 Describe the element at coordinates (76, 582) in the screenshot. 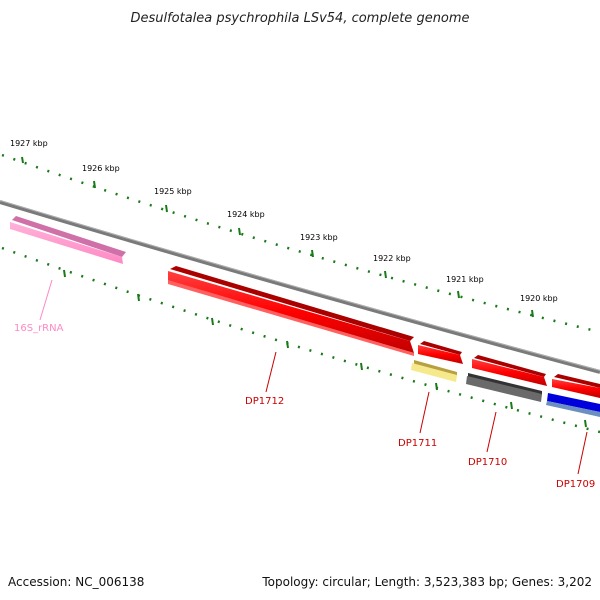

I see `accession-text: Accession: NC_006138` at that location.